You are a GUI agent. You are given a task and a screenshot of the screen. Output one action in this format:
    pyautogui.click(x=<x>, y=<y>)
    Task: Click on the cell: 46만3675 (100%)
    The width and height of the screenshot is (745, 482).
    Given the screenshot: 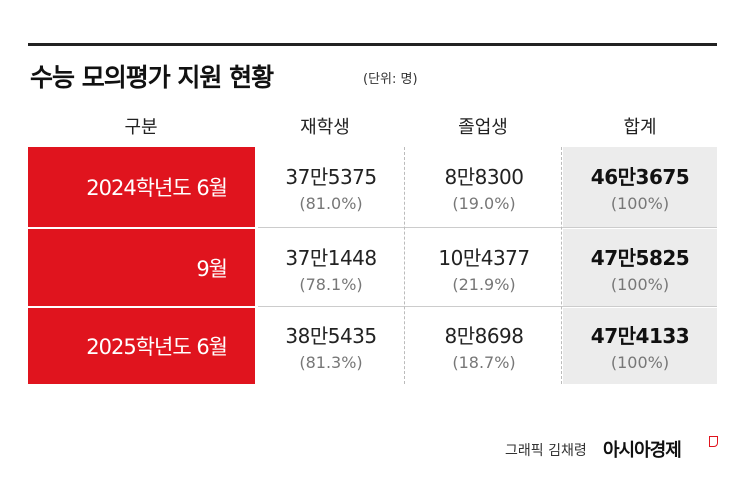 What is the action you would take?
    pyautogui.click(x=640, y=187)
    